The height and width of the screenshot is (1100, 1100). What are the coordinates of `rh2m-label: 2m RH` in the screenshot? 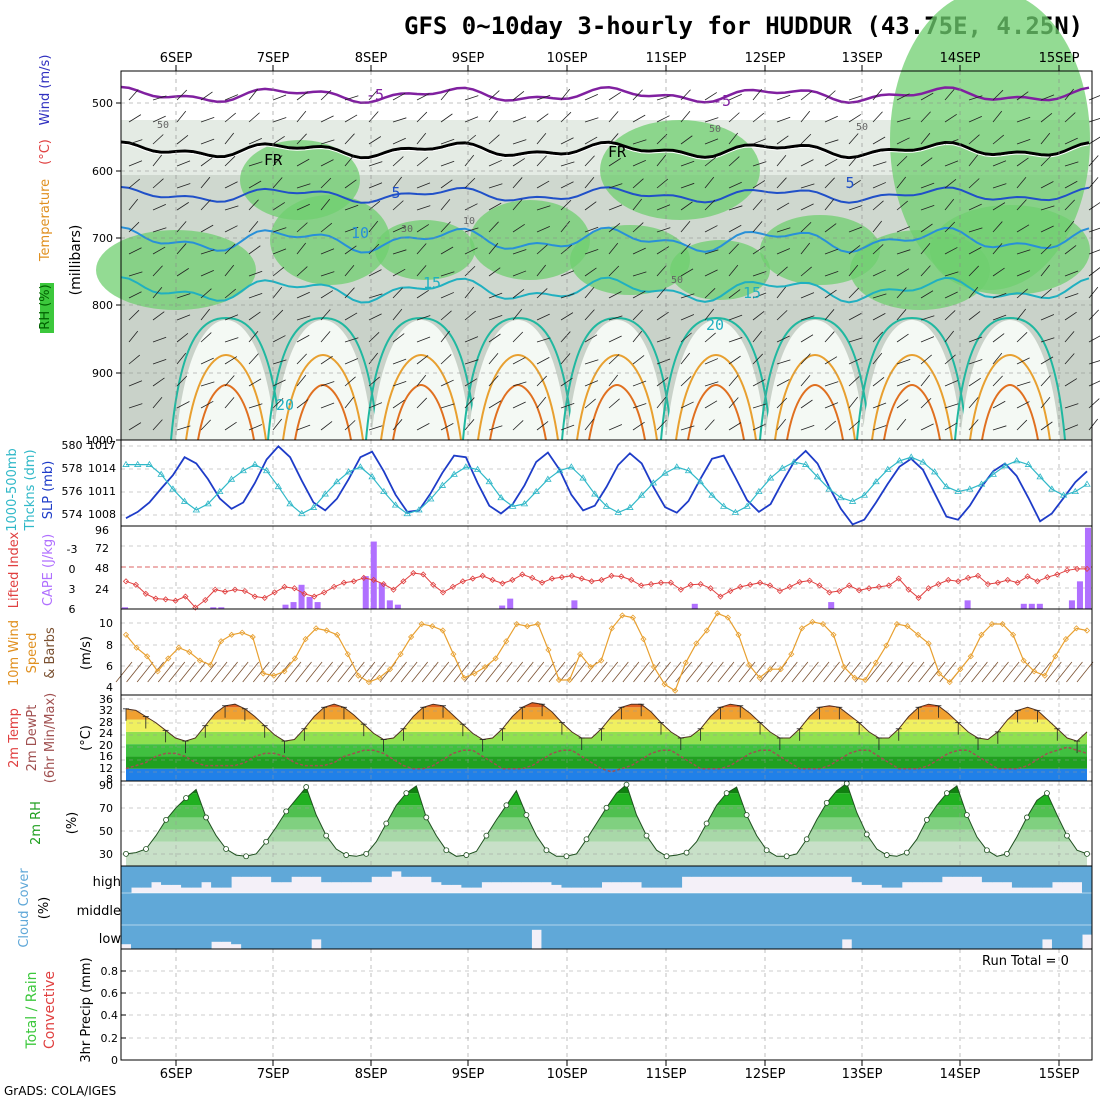 It's located at (36, 823).